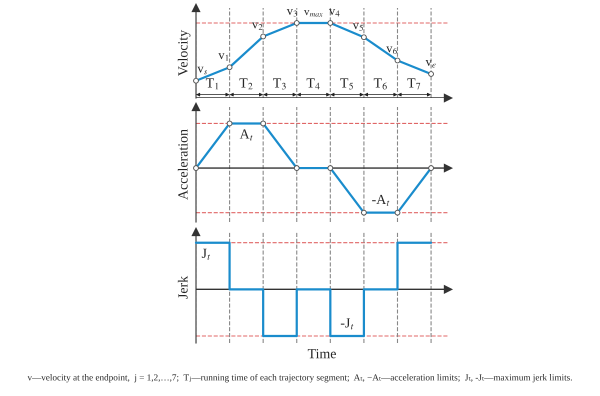  I want to click on text: v—velocity at the endpoint, j = 1,2,…,7; Tⱼ—running time of each trajectory segment; Aₜ, −Aₜ—acceleration limits; Jₜ, -Jₜ—maximum jerk limits., so click(299, 378).